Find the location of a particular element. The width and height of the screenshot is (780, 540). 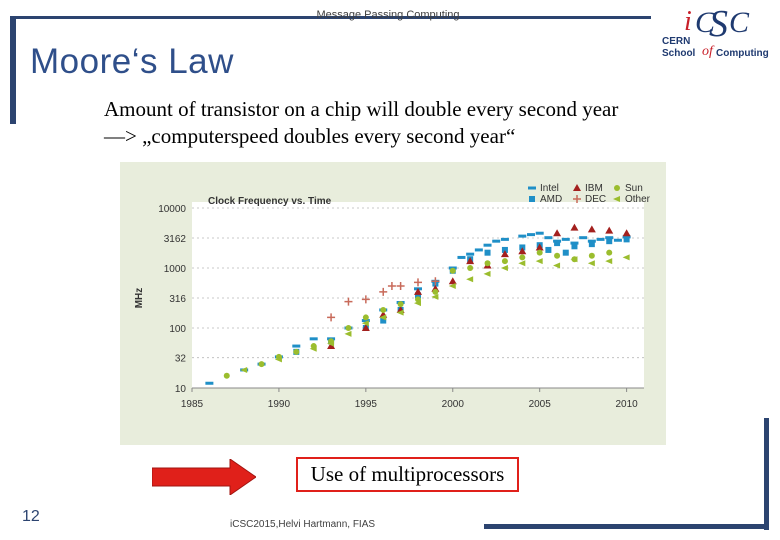

chart-title: Clock Frequency vs. Time is located at coordinates (270, 201).